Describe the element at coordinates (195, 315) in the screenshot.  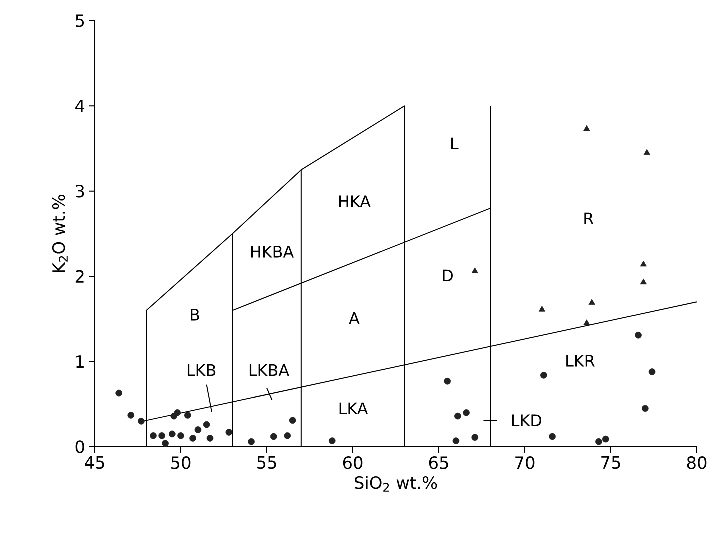
I see `annotation: B` at that location.